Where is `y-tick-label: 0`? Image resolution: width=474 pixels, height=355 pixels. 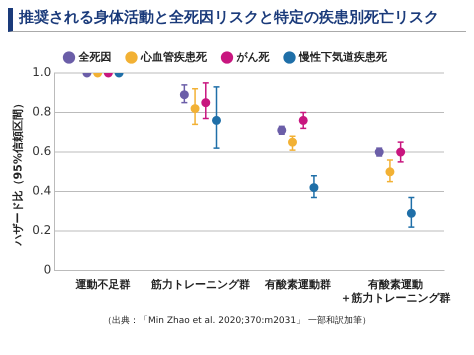 y-tick-label: 0 is located at coordinates (48, 269).